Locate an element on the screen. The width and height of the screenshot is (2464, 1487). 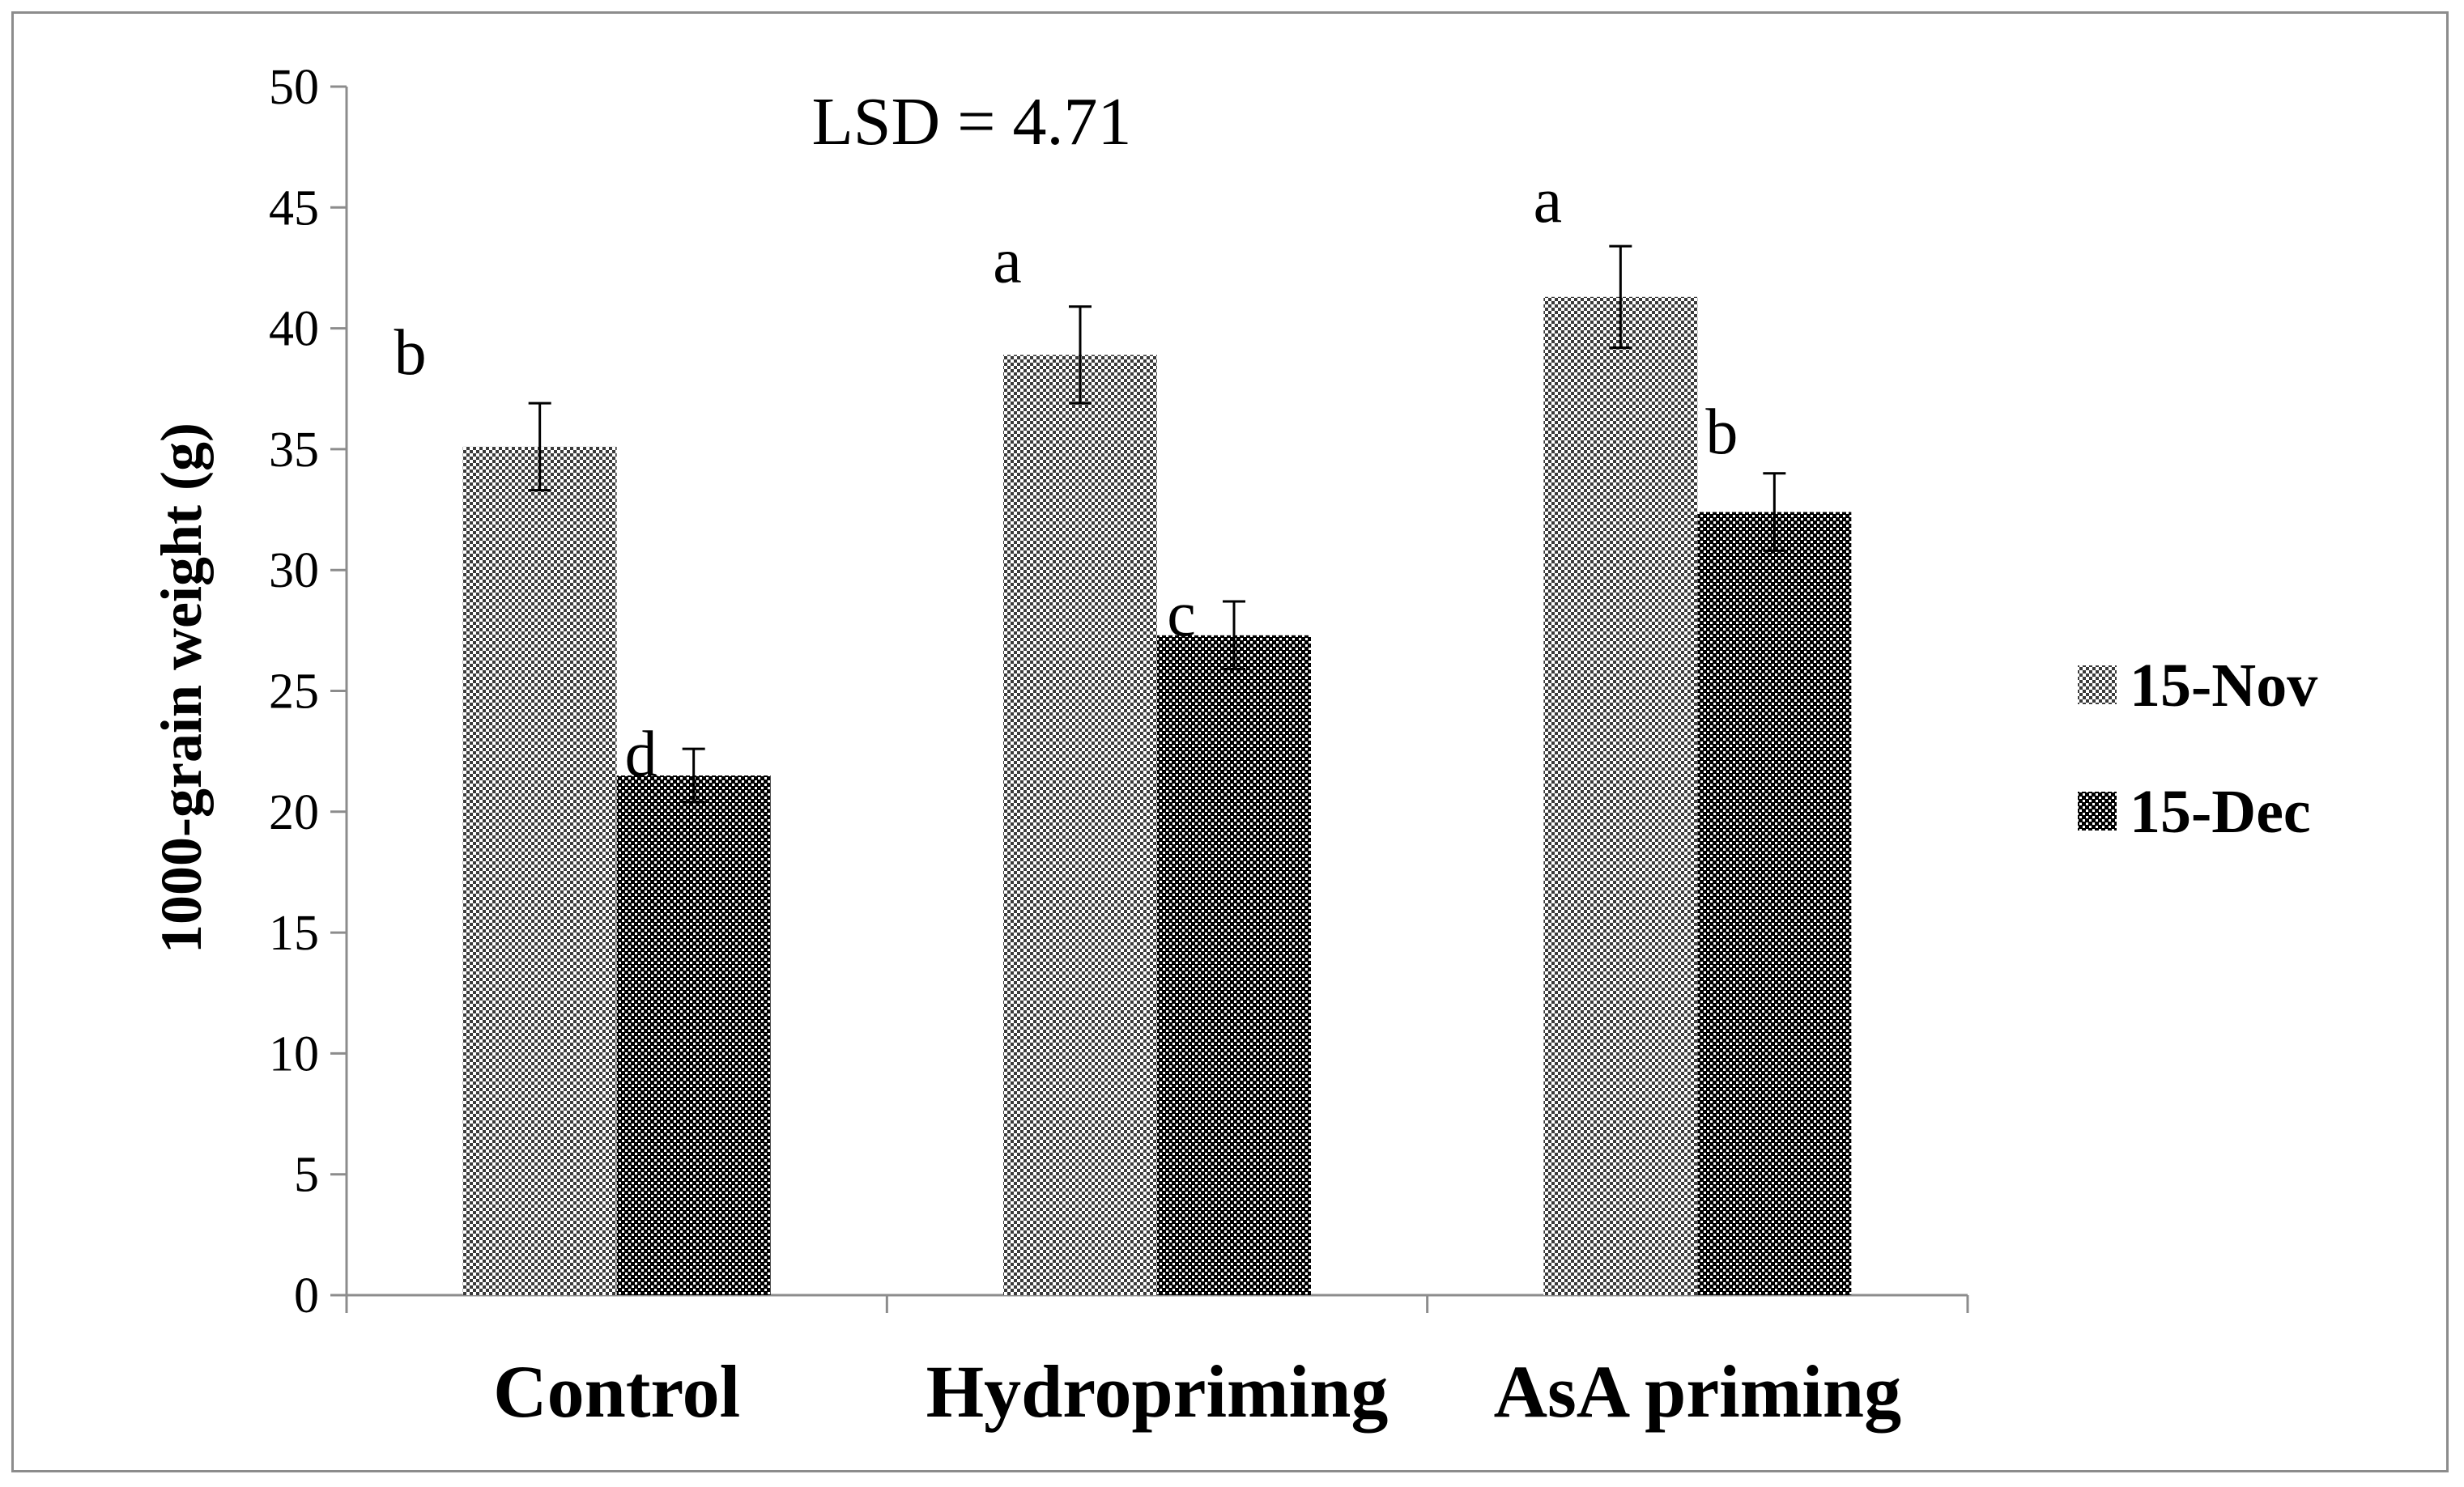
legend-label-15-dec: 15-Dec is located at coordinates (2220, 812).